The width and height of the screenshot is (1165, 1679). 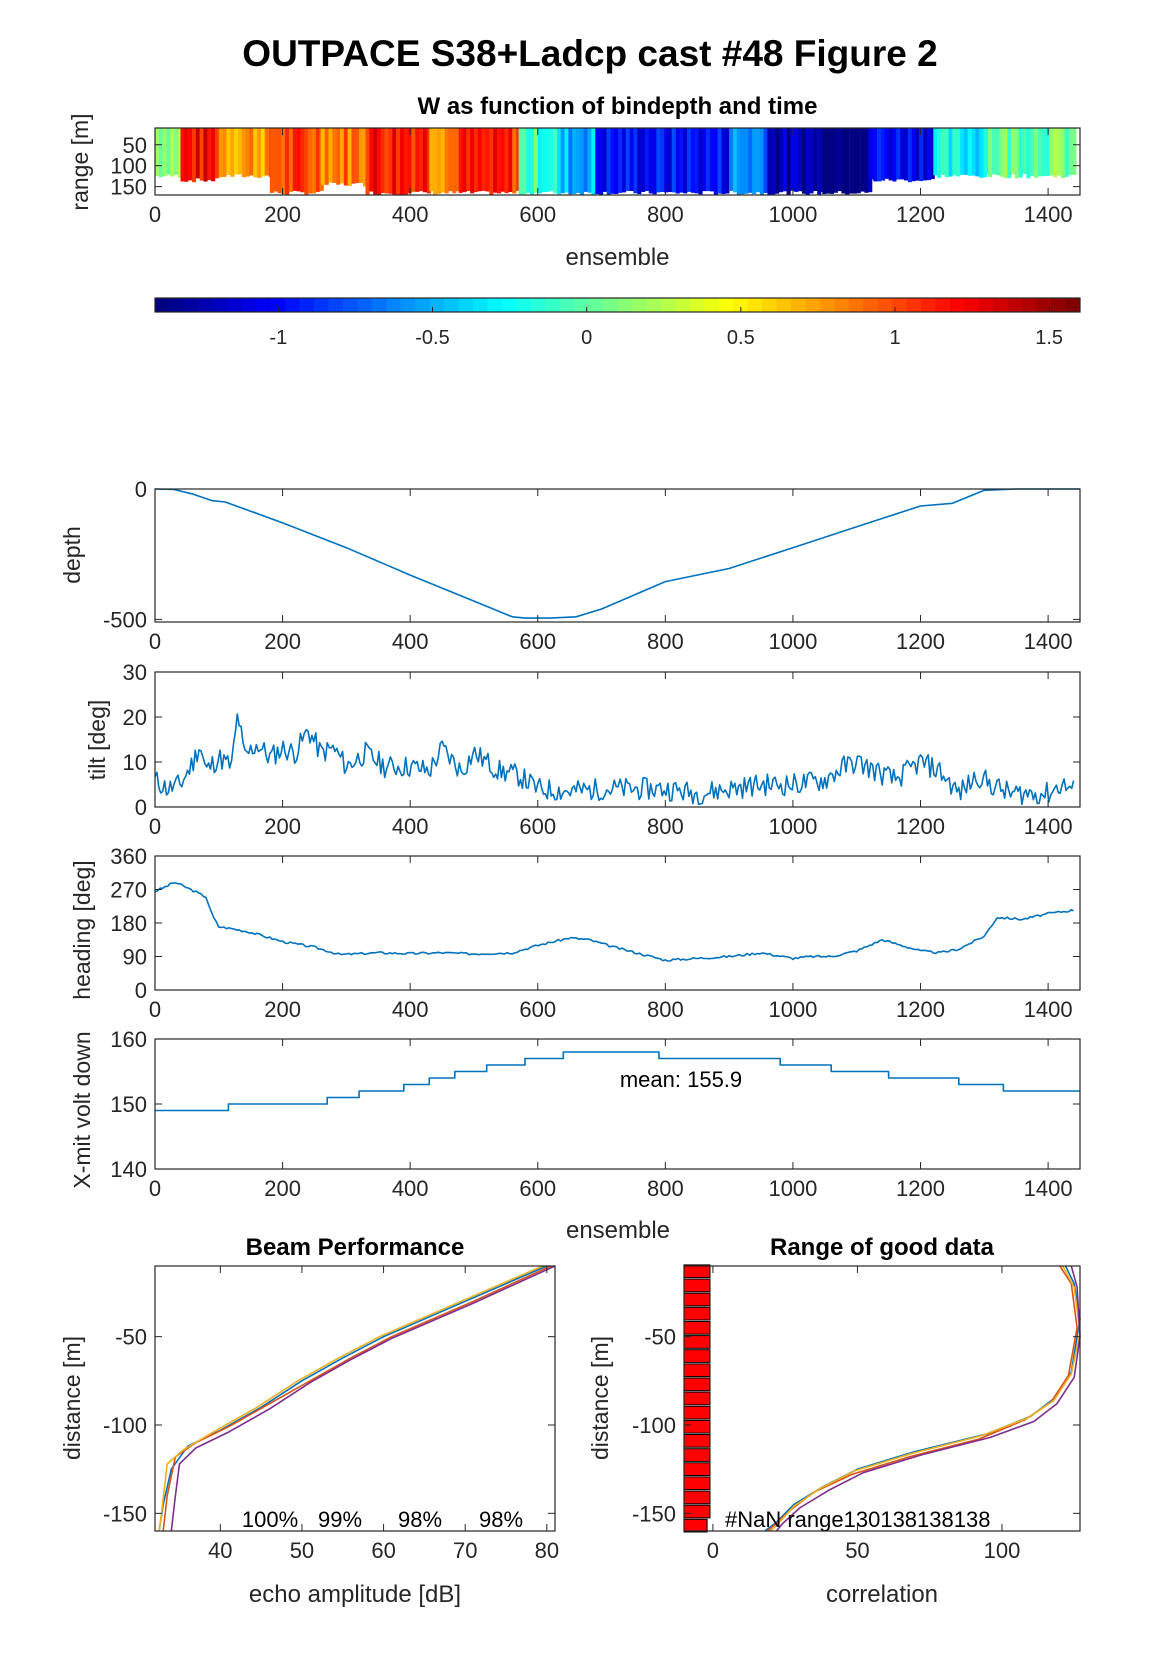 What do you see at coordinates (792, 214) in the screenshot?
I see `w-xtick-label: 1000` at bounding box center [792, 214].